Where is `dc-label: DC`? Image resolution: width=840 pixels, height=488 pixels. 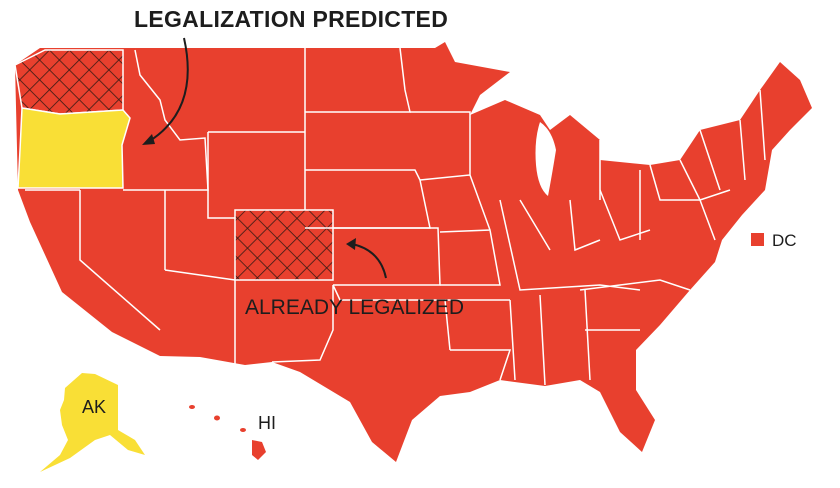 dc-label: DC is located at coordinates (784, 240).